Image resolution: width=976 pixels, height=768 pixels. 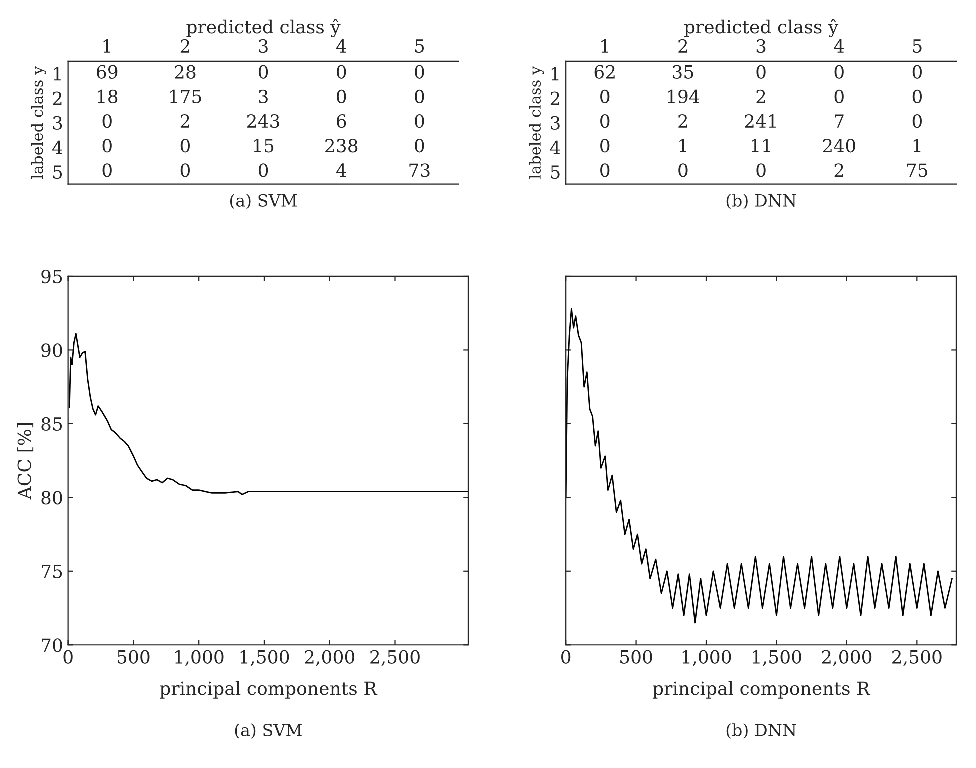 What do you see at coordinates (604, 72) in the screenshot?
I see `data-label: 62` at bounding box center [604, 72].